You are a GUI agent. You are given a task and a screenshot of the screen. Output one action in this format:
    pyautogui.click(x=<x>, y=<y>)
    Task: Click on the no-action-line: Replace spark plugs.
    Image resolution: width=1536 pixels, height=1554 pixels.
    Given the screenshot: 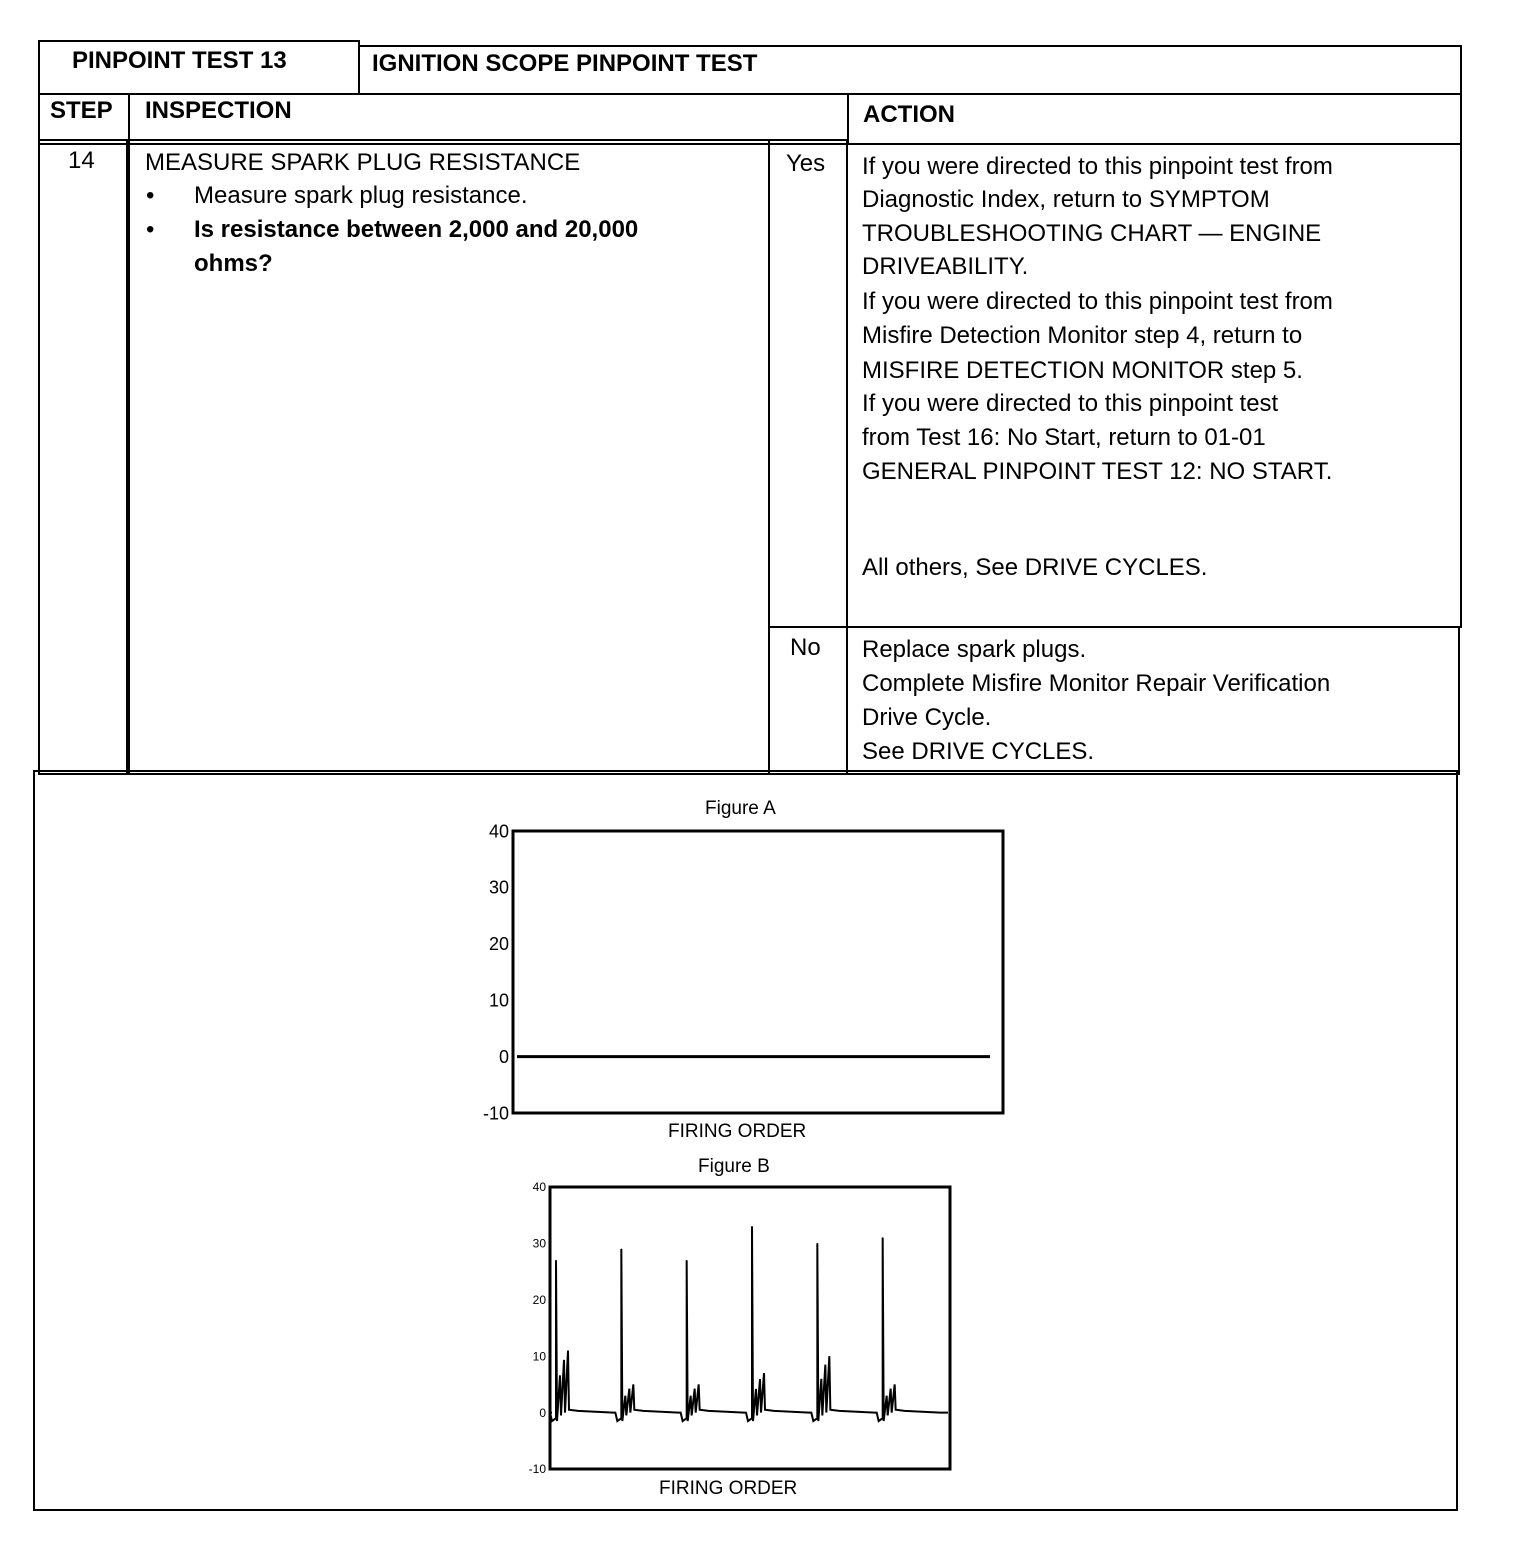 What is the action you would take?
    pyautogui.click(x=974, y=649)
    